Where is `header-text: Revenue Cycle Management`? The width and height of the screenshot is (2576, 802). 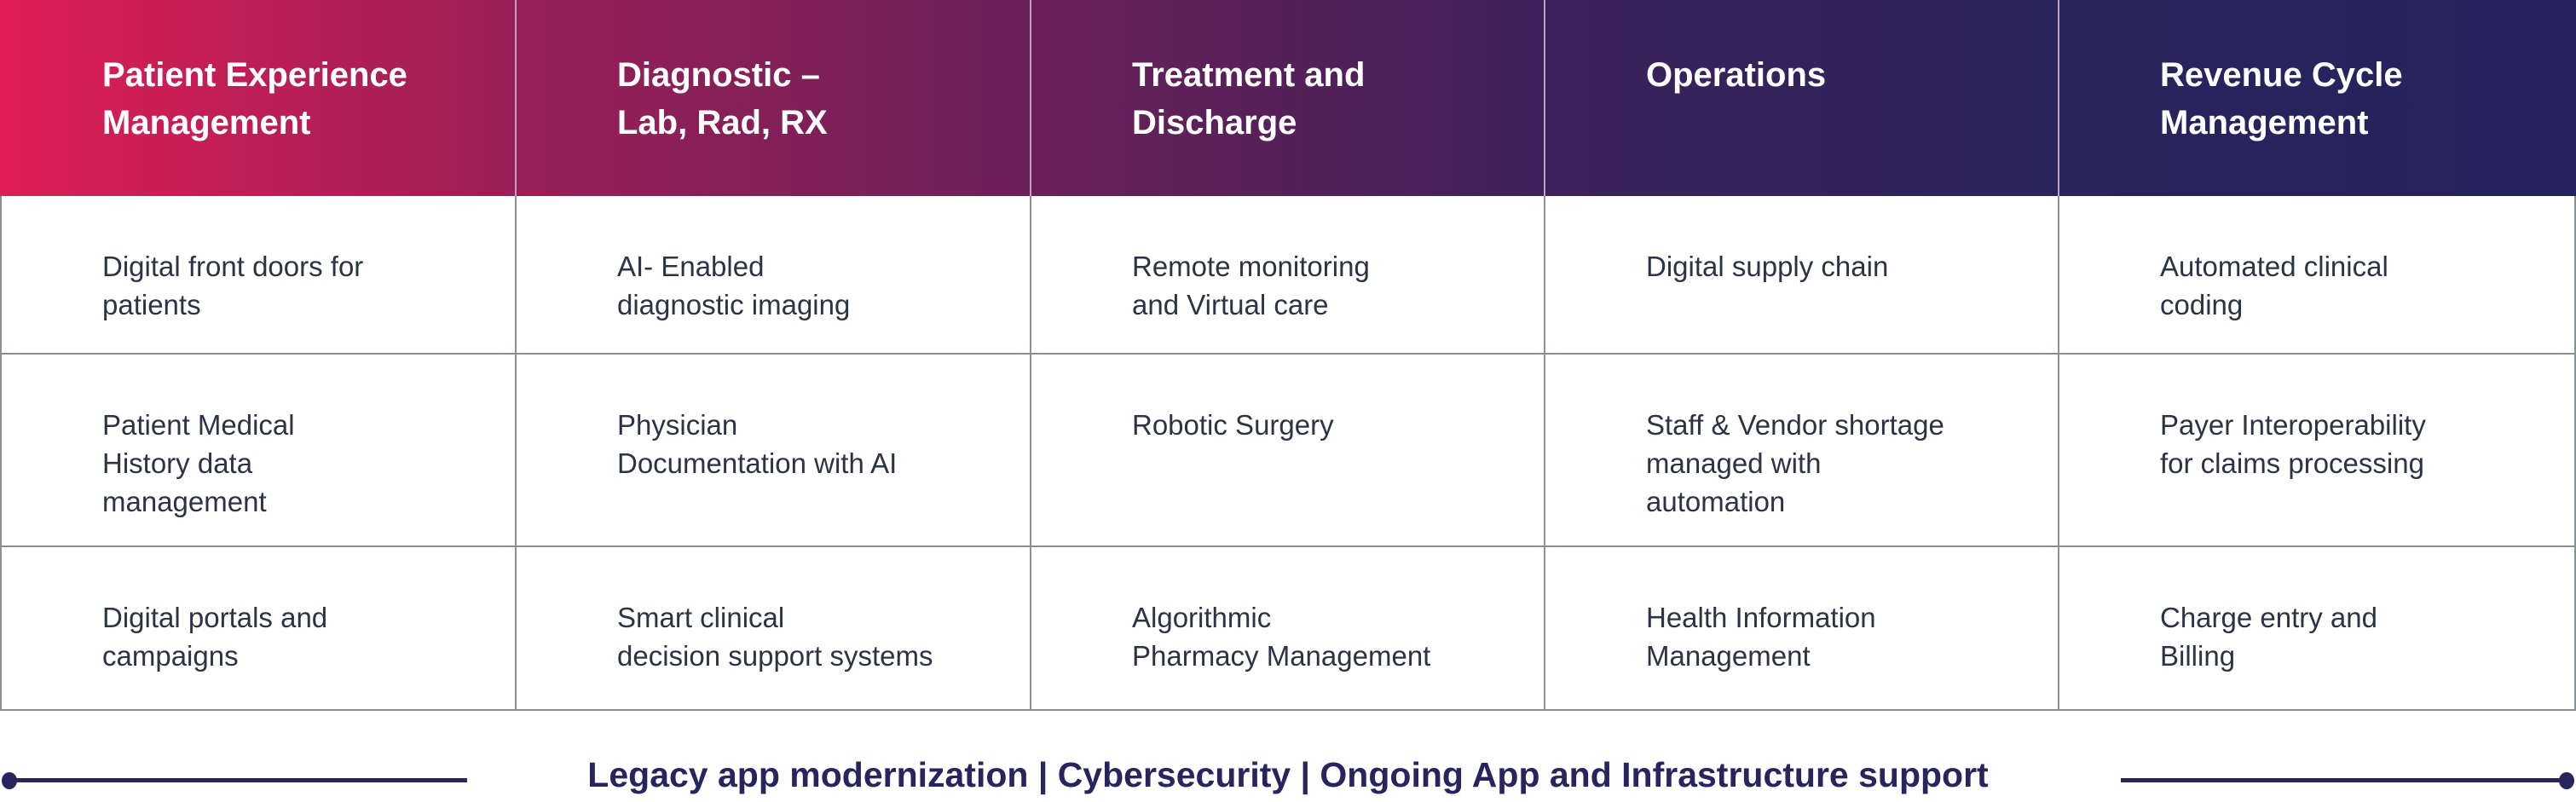 header-text: Revenue Cycle Management is located at coordinates (2281, 98).